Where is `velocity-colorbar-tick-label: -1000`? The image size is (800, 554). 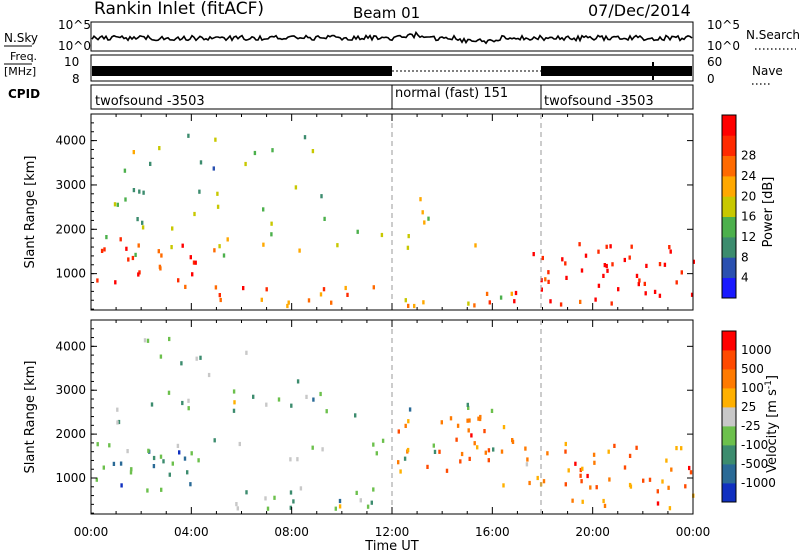
velocity-colorbar-tick-label: -1000 is located at coordinates (758, 483).